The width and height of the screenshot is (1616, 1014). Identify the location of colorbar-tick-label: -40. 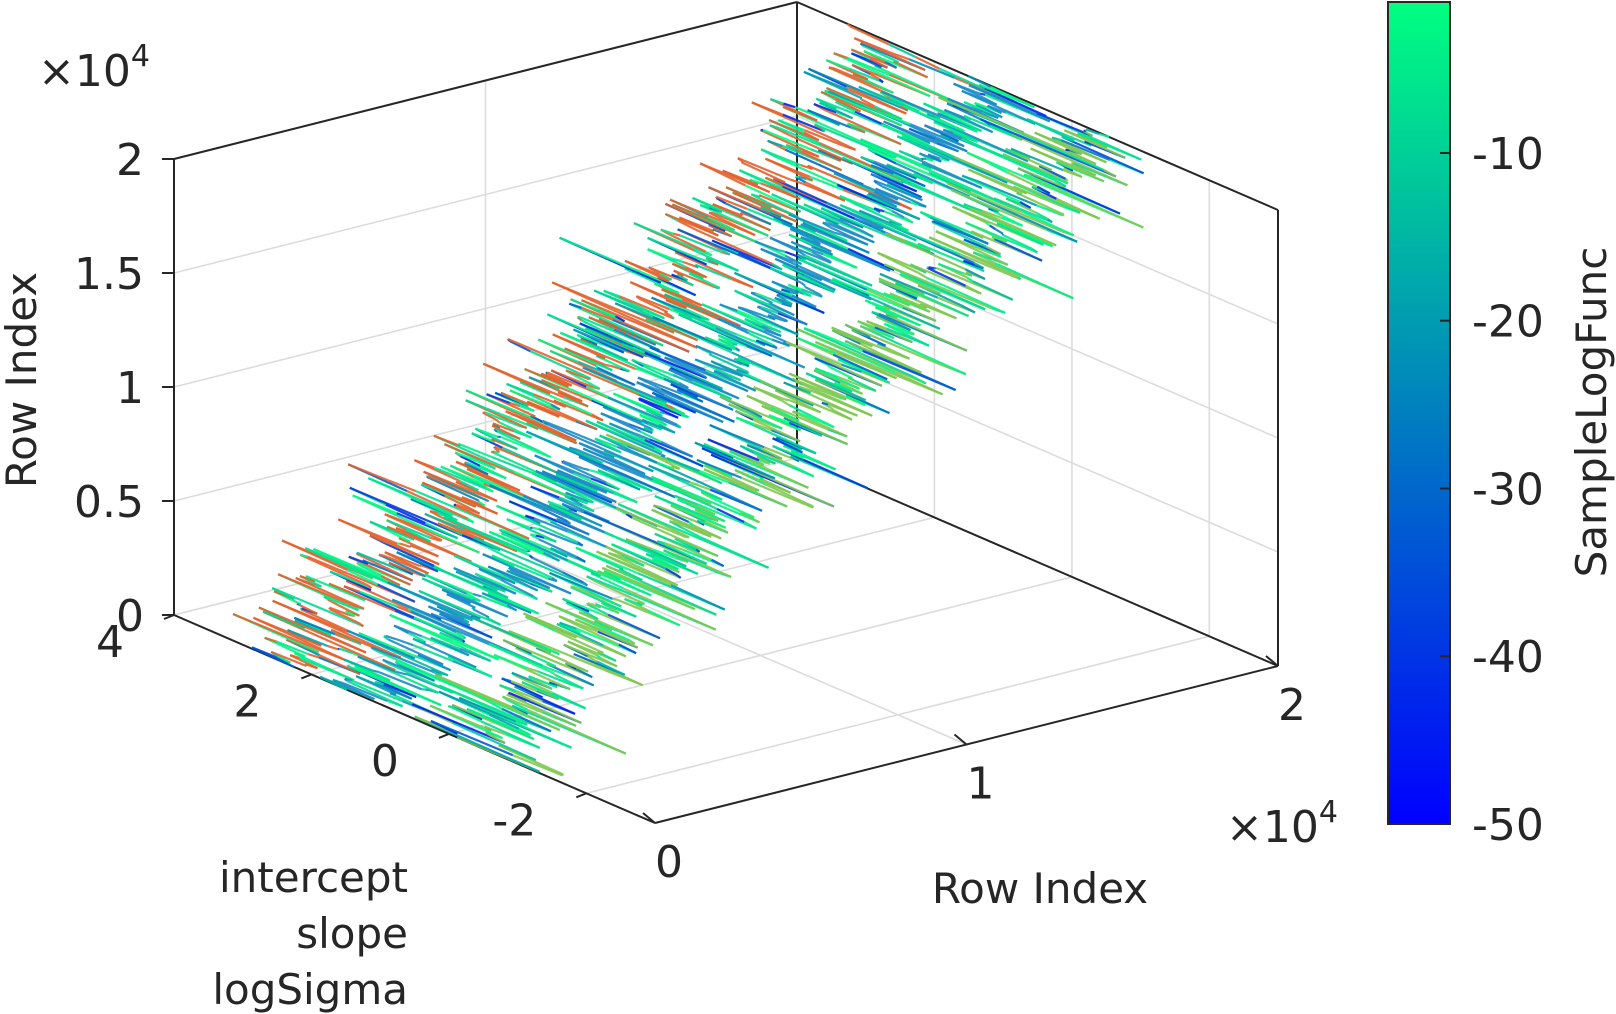
(1508, 657).